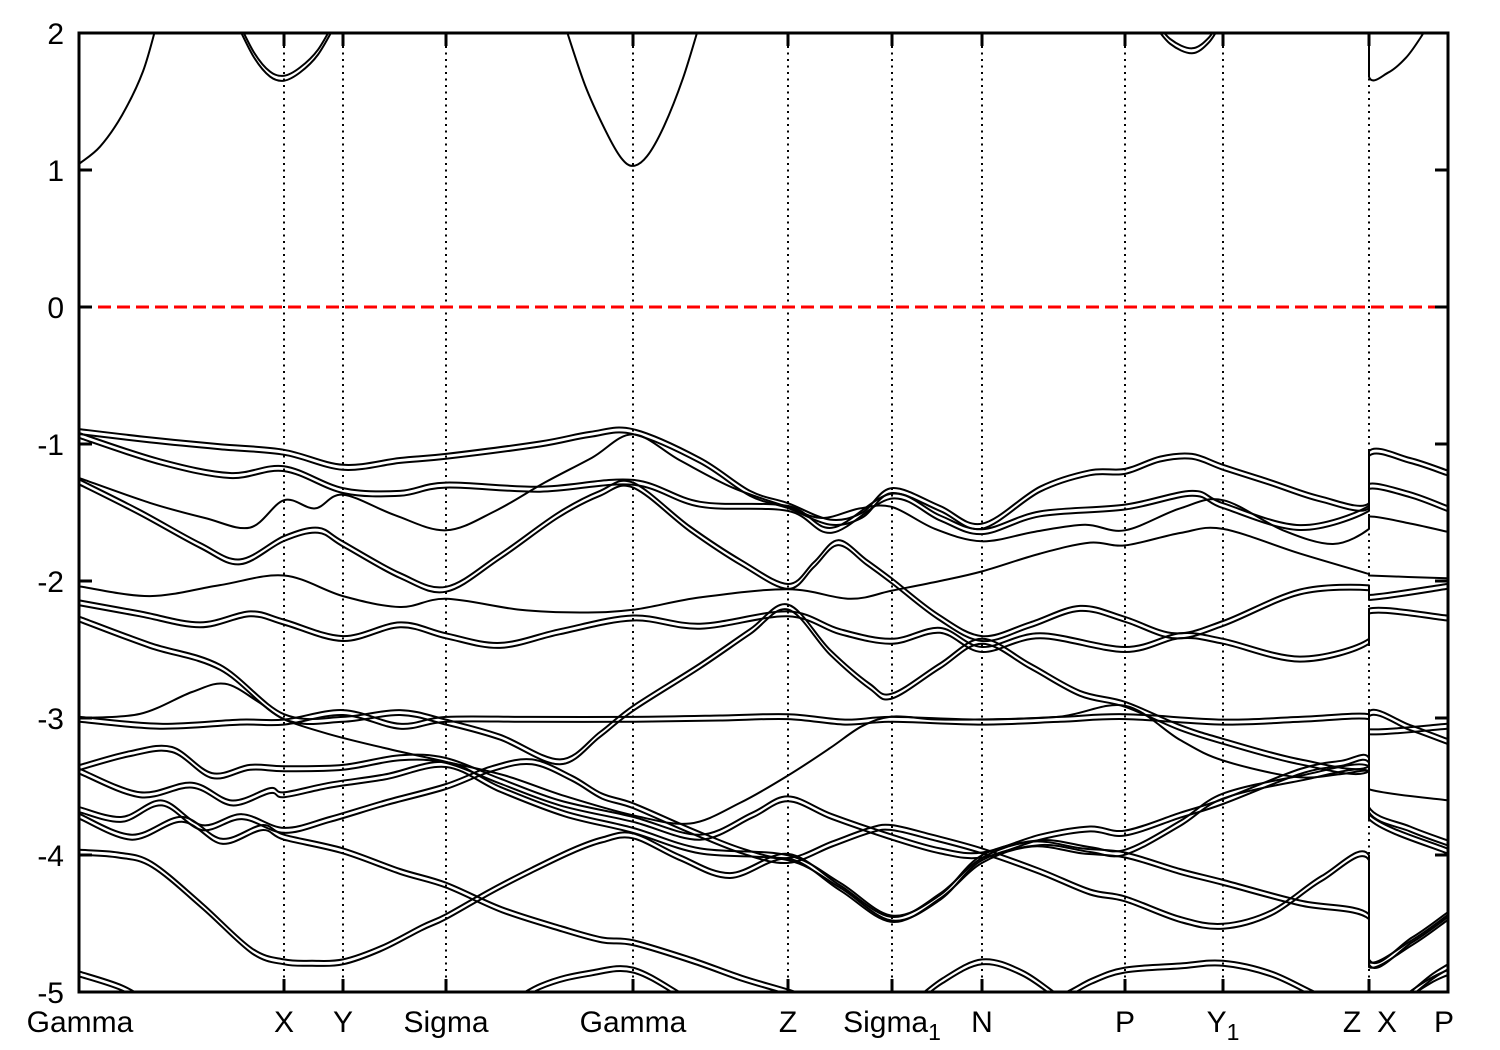  I want to click on k-point-label-sigma-1: Sigma1, so click(892, 1025).